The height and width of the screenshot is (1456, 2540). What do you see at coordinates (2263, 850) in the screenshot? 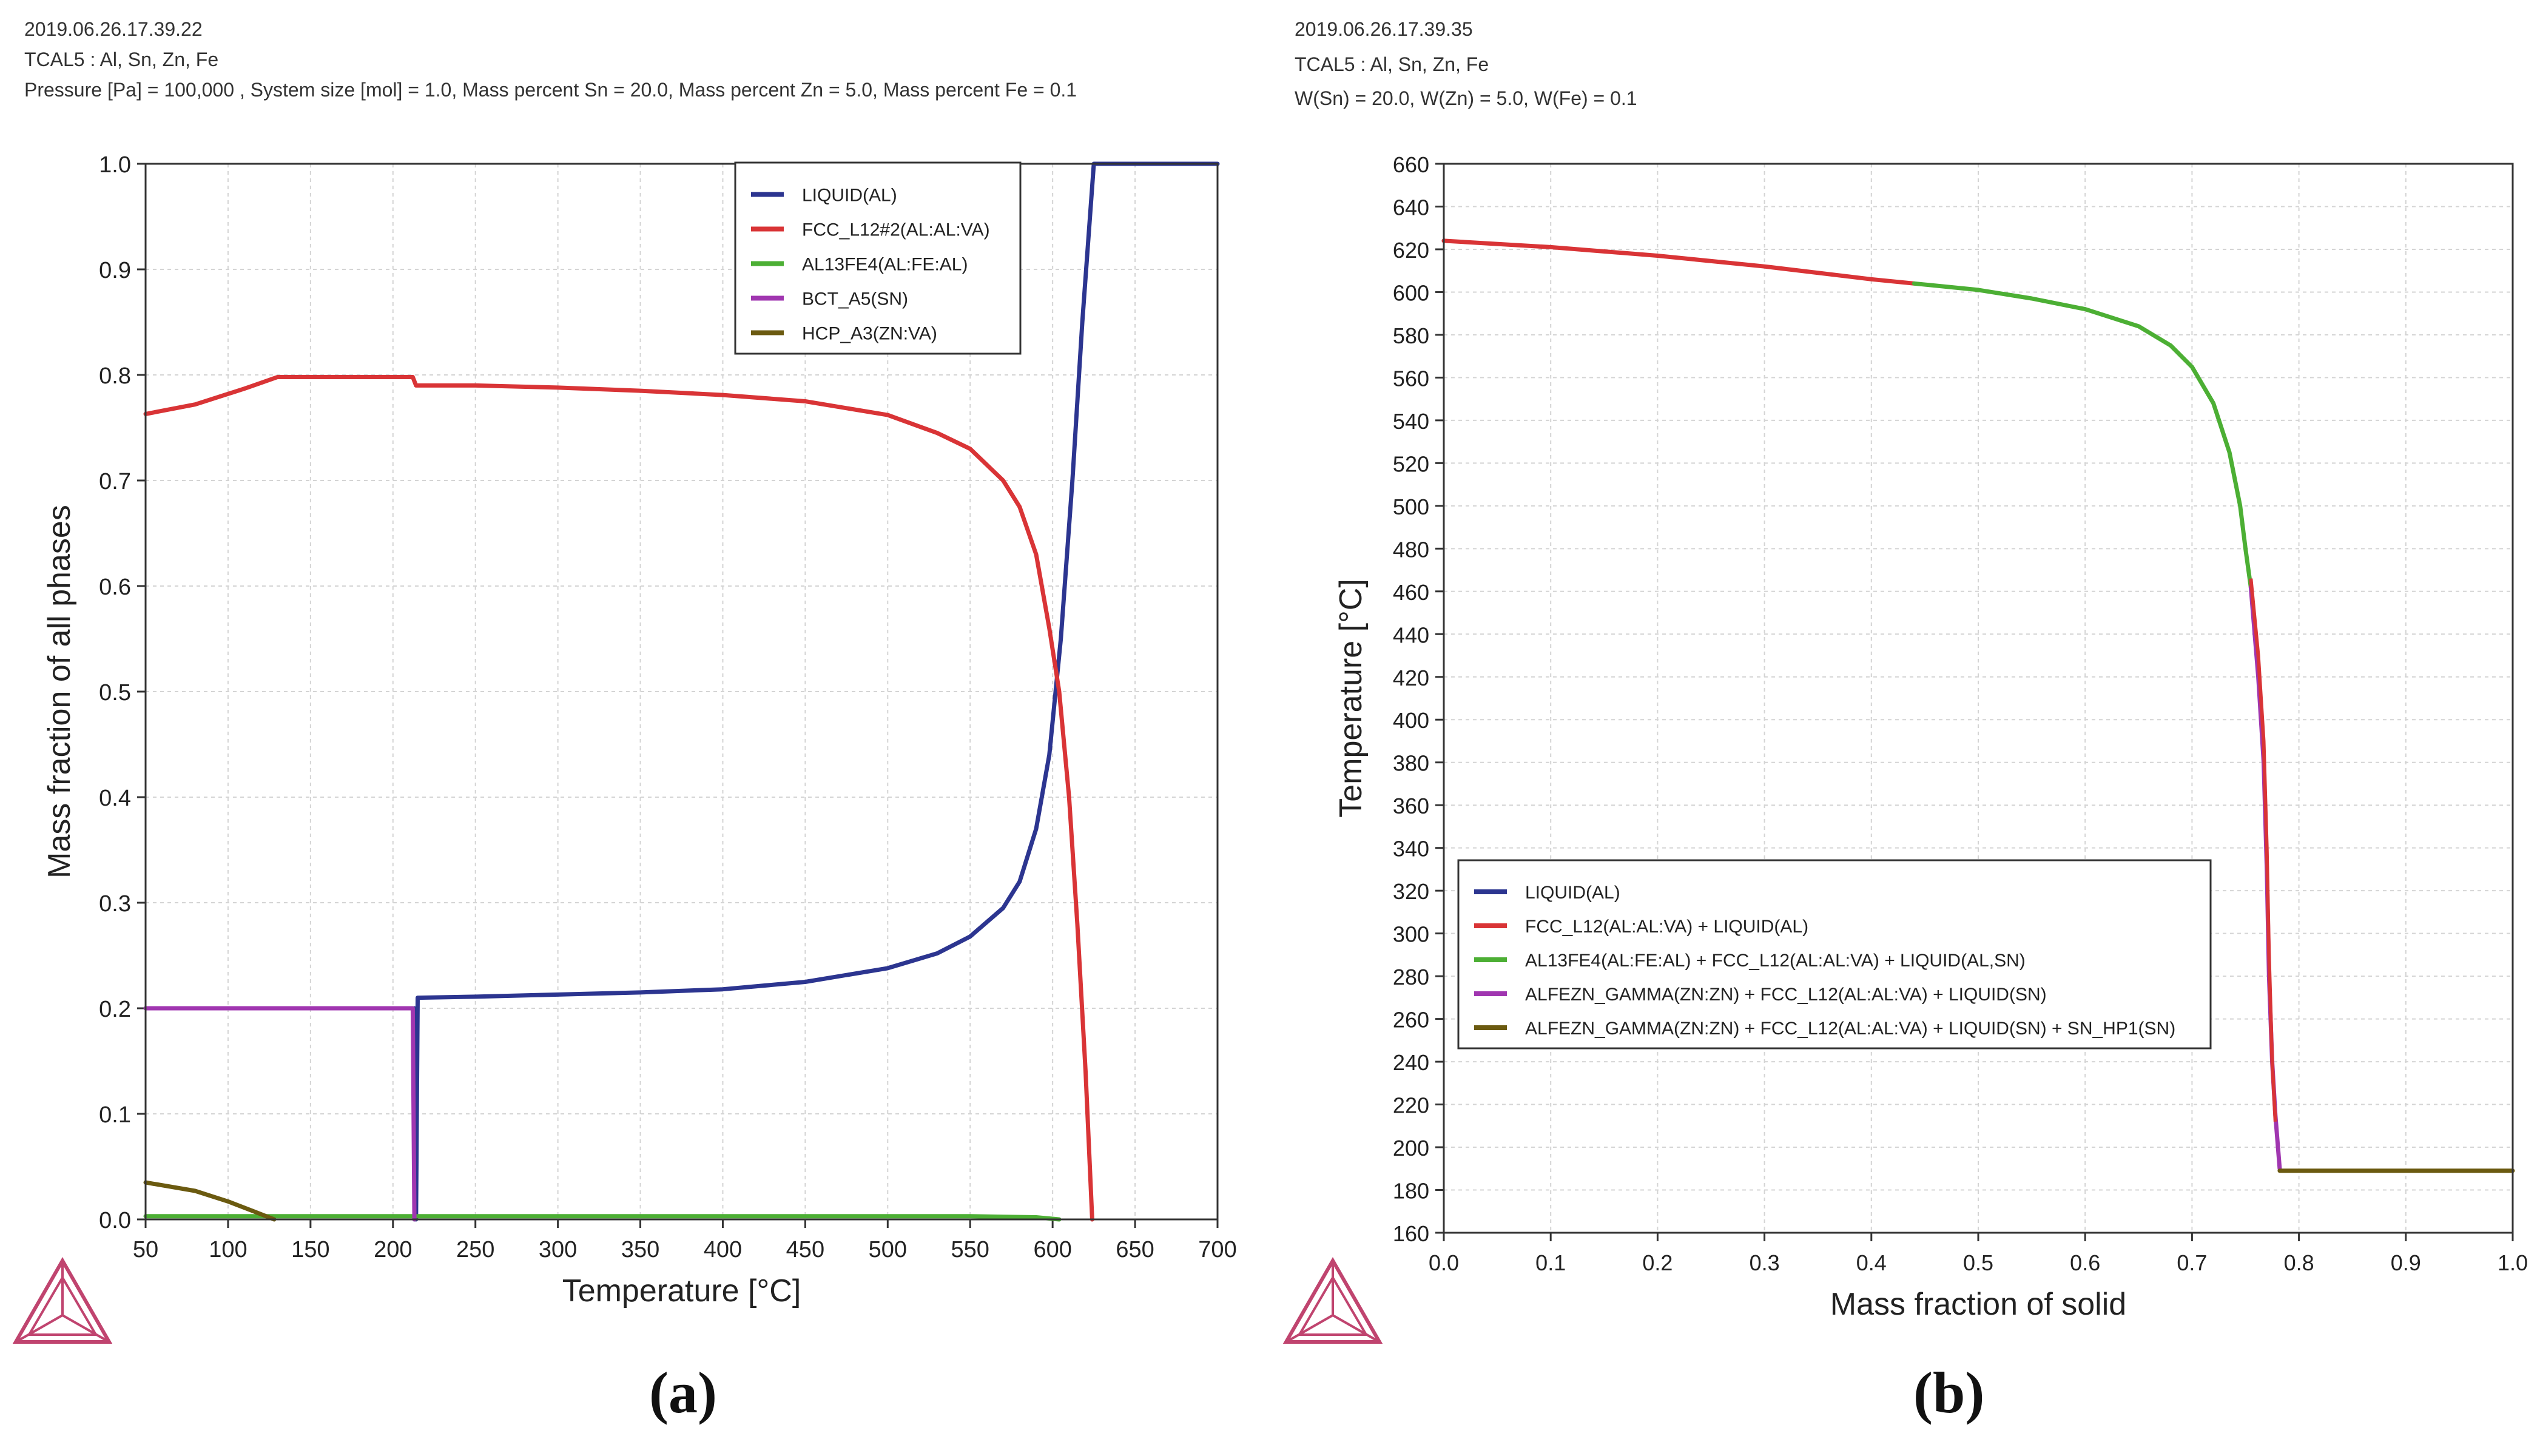
I see `series-overlay-line` at bounding box center [2263, 850].